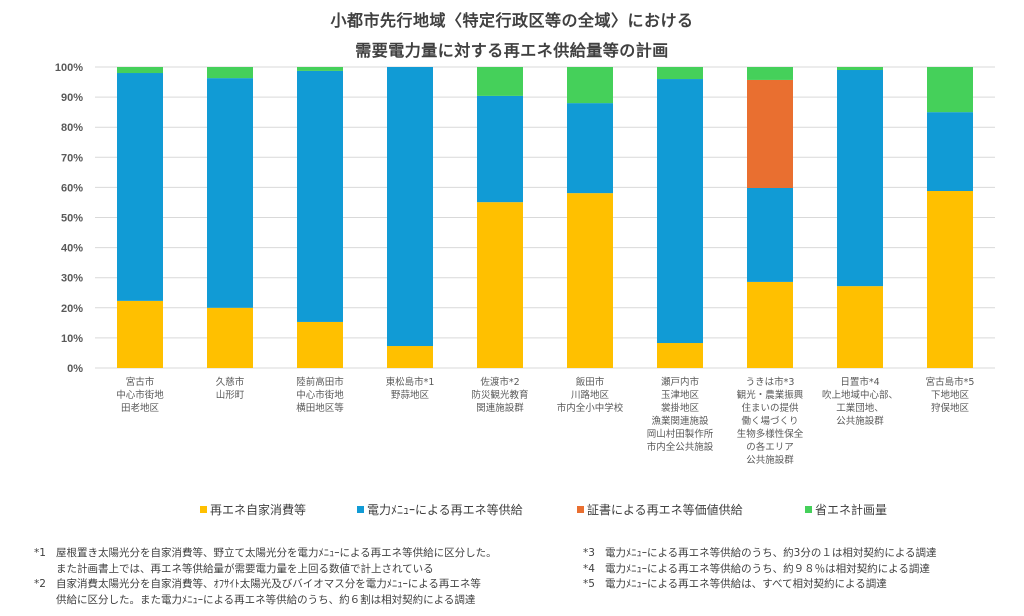  I want to click on y-axis-ticks: 0% 10% 20% 30% 40% 50% 60% 70% 80% 90% 100%, so click(69, 218).